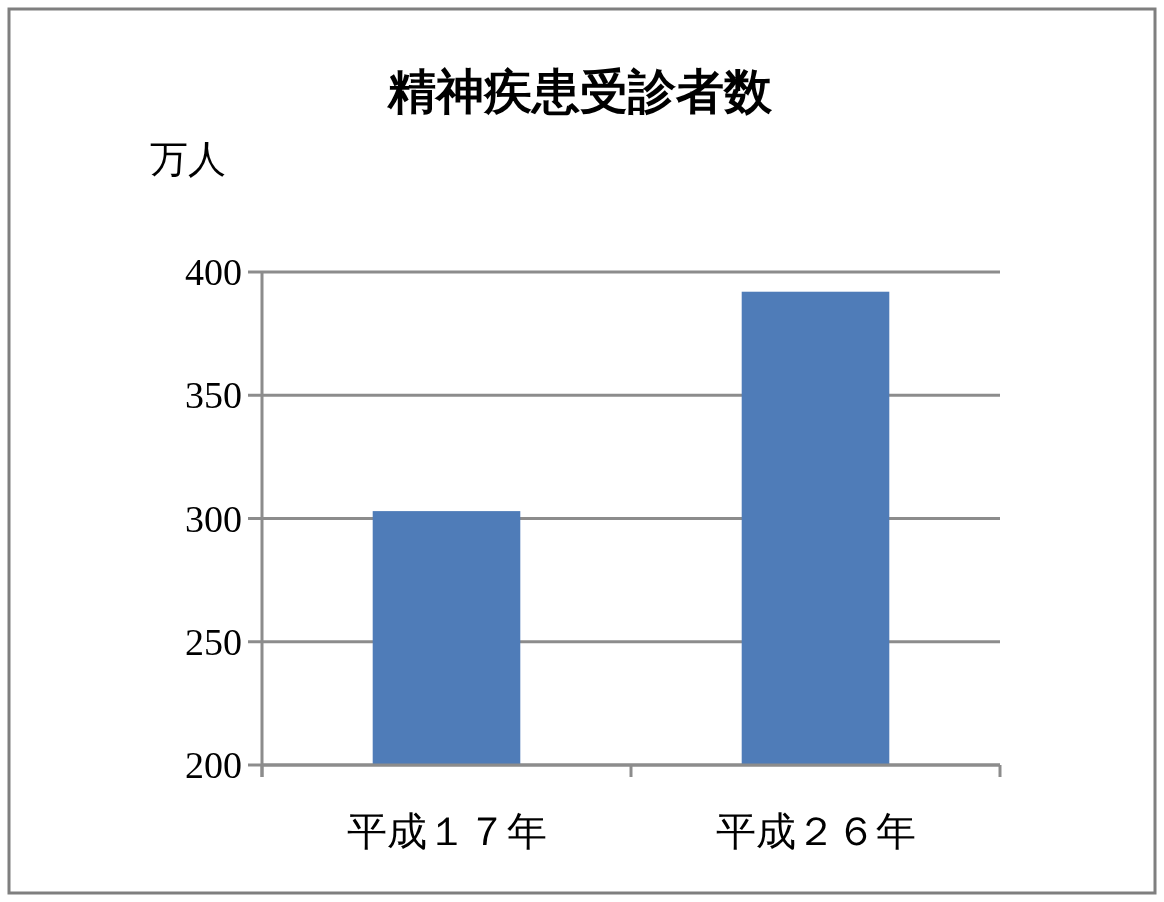 This screenshot has height=902, width=1164. What do you see at coordinates (213, 765) in the screenshot?
I see `y-tick-label: 200` at bounding box center [213, 765].